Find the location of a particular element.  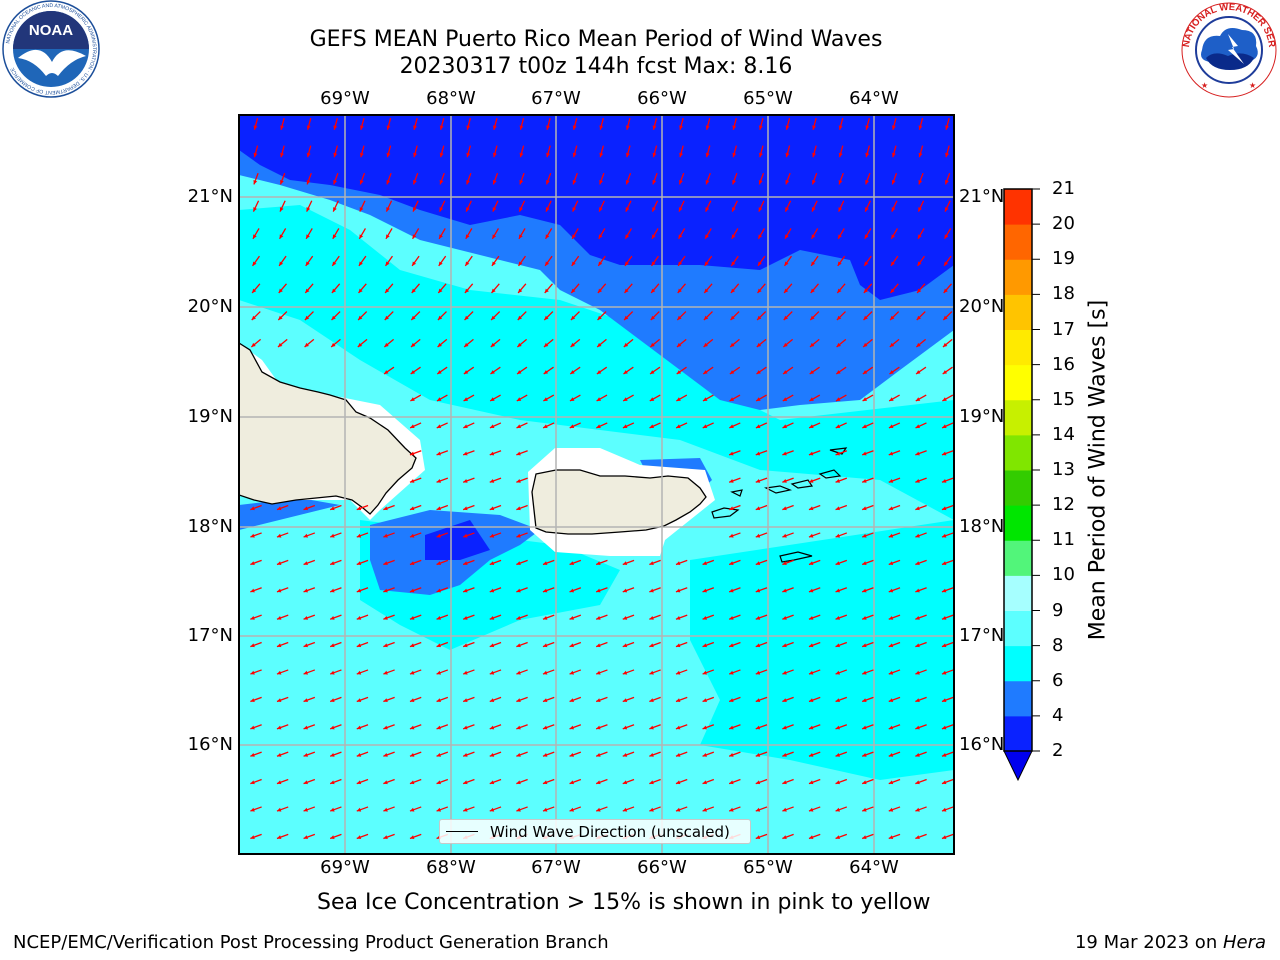

colorbar-tick-label: 6 is located at coordinates (1058, 680).